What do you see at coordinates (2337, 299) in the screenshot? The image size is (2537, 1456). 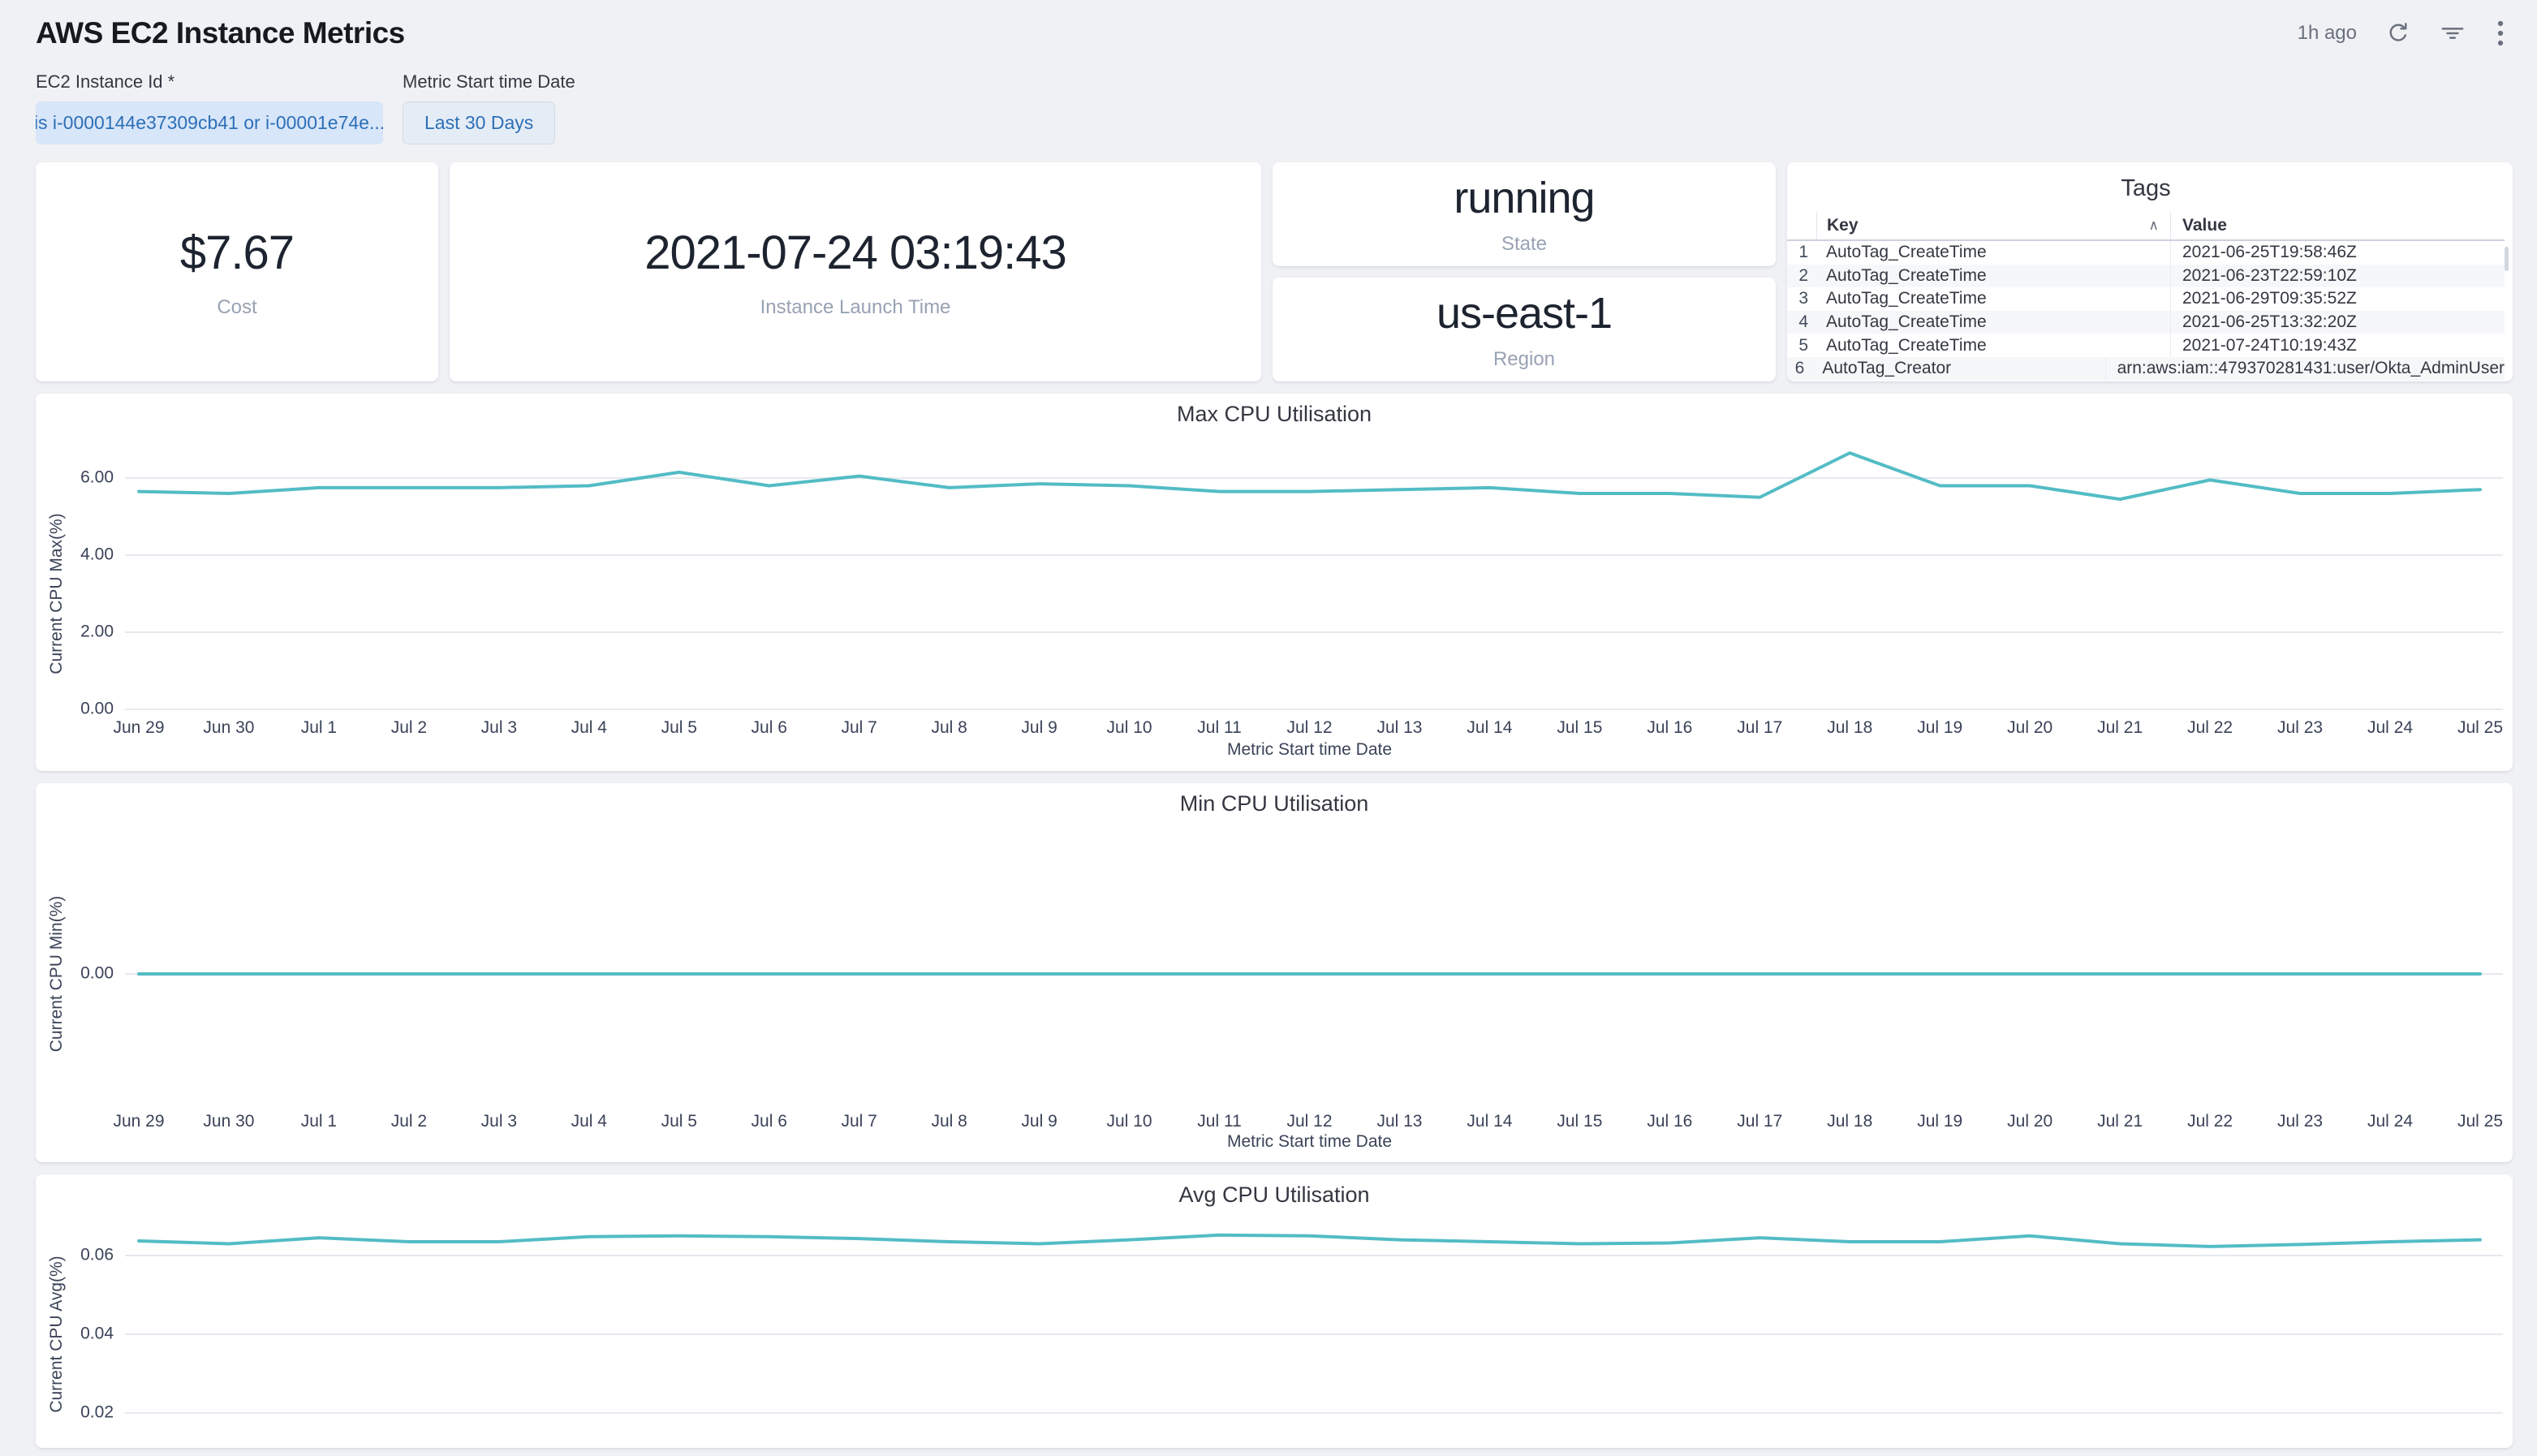 I see `tag-value-cell: 2021-06-29T09:35:52Z` at bounding box center [2337, 299].